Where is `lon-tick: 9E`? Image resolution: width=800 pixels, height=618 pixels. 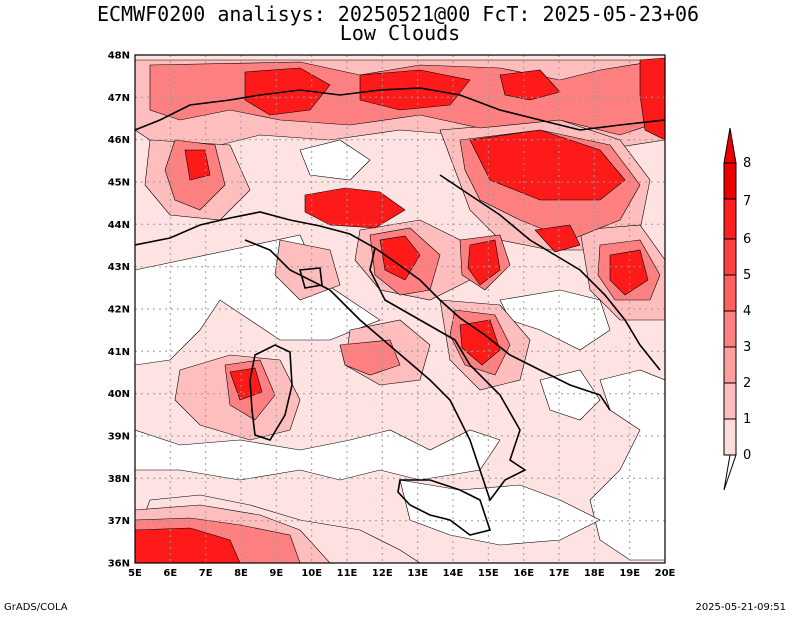
lon-tick: 9E is located at coordinates (276, 573).